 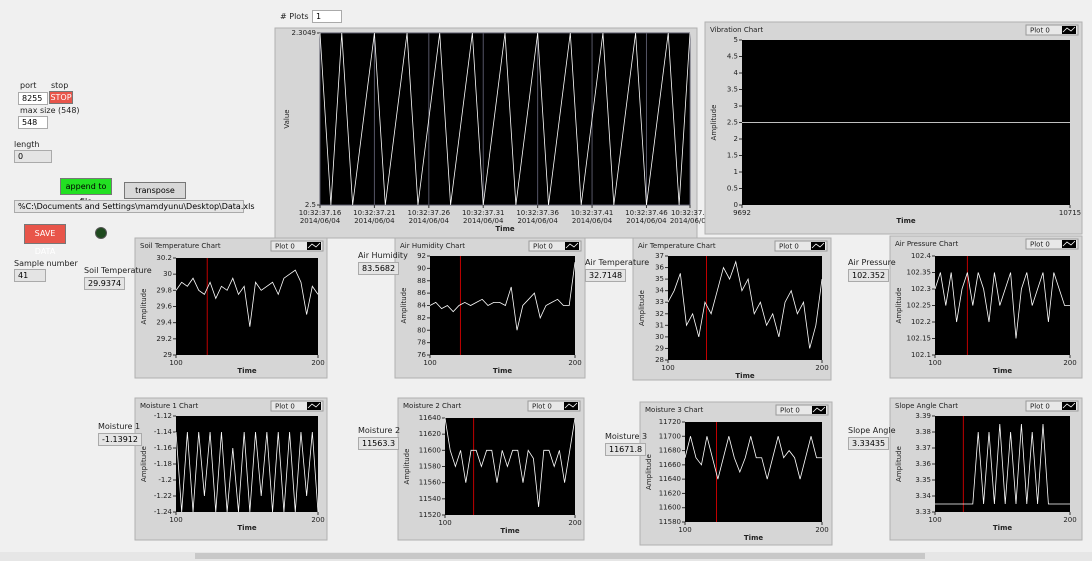 I want to click on scrollbar, so click(x=546, y=556).